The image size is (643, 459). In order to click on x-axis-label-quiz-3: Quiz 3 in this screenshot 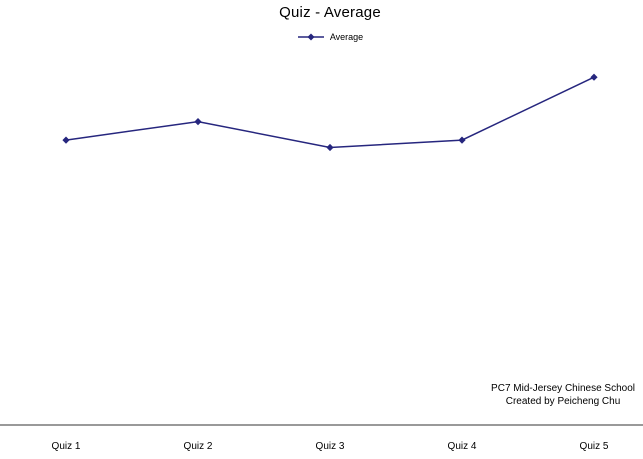, I will do `click(330, 446)`.